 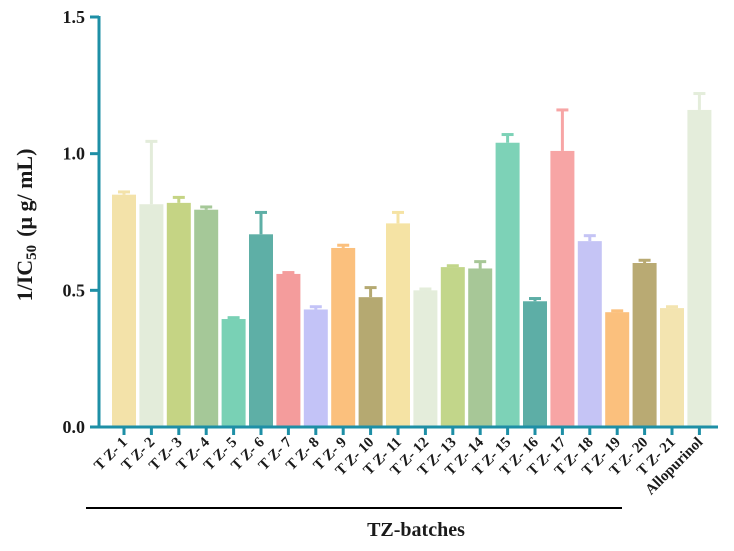 I want to click on y-tick-label-1: 0.5, so click(x=74, y=290).